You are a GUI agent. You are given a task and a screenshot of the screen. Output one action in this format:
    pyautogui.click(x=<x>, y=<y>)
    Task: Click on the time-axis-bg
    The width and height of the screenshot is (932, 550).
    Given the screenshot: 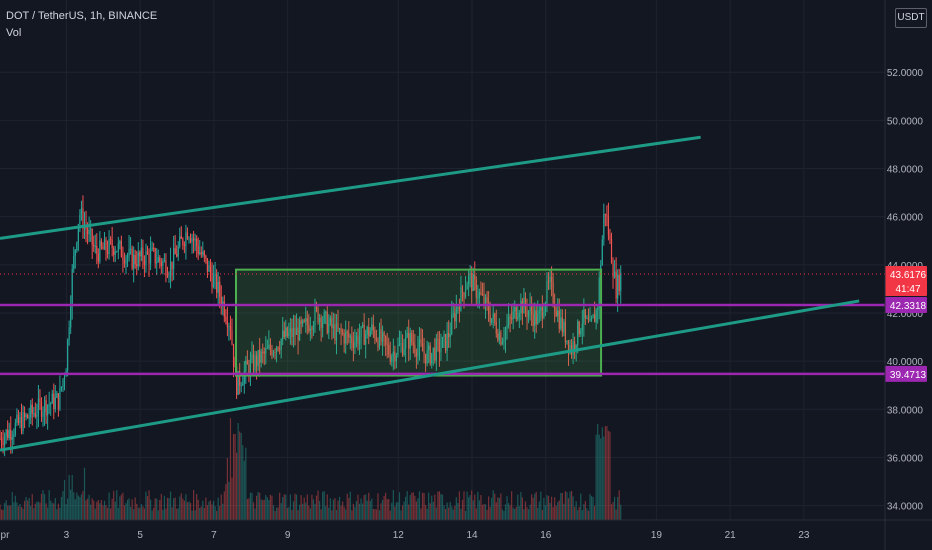 What is the action you would take?
    pyautogui.click(x=466, y=535)
    